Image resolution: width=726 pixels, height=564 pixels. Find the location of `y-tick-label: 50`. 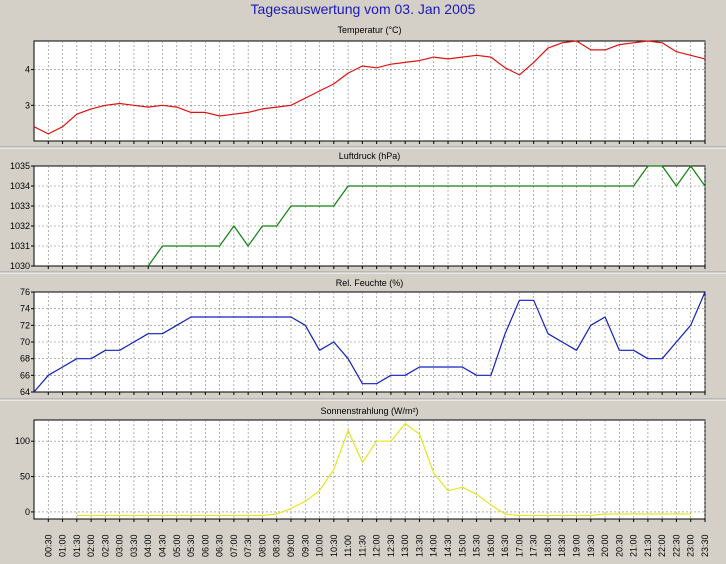

y-tick-label: 50 is located at coordinates (25, 477).